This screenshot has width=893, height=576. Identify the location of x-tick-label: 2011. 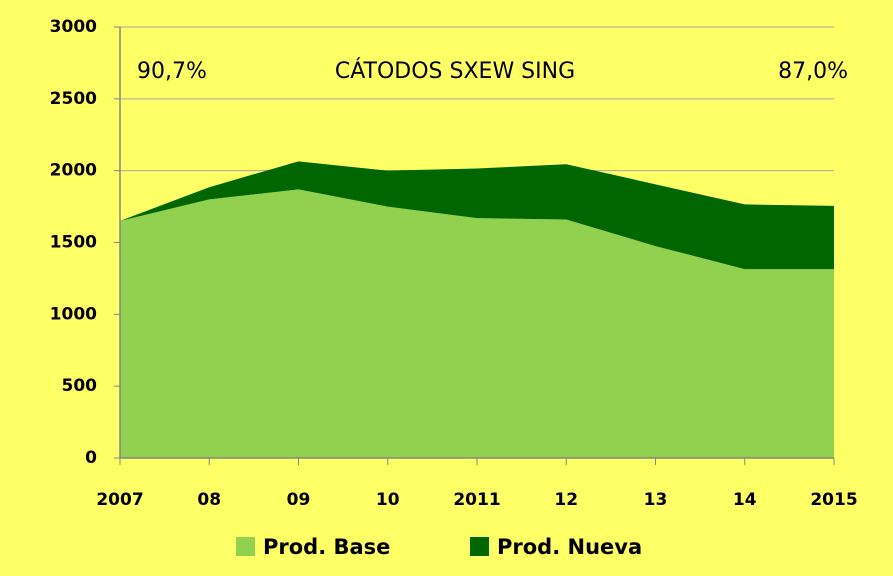
(476, 500).